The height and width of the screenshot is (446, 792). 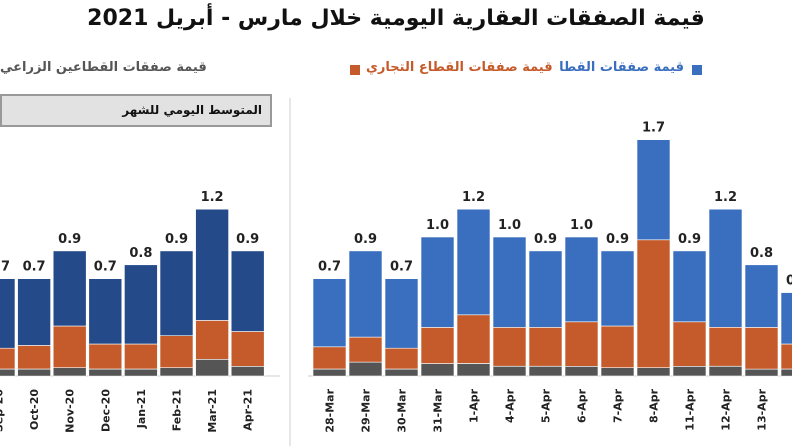 I want to click on monthly-average-box: المتوسط اليومي للشهر, so click(x=136, y=110).